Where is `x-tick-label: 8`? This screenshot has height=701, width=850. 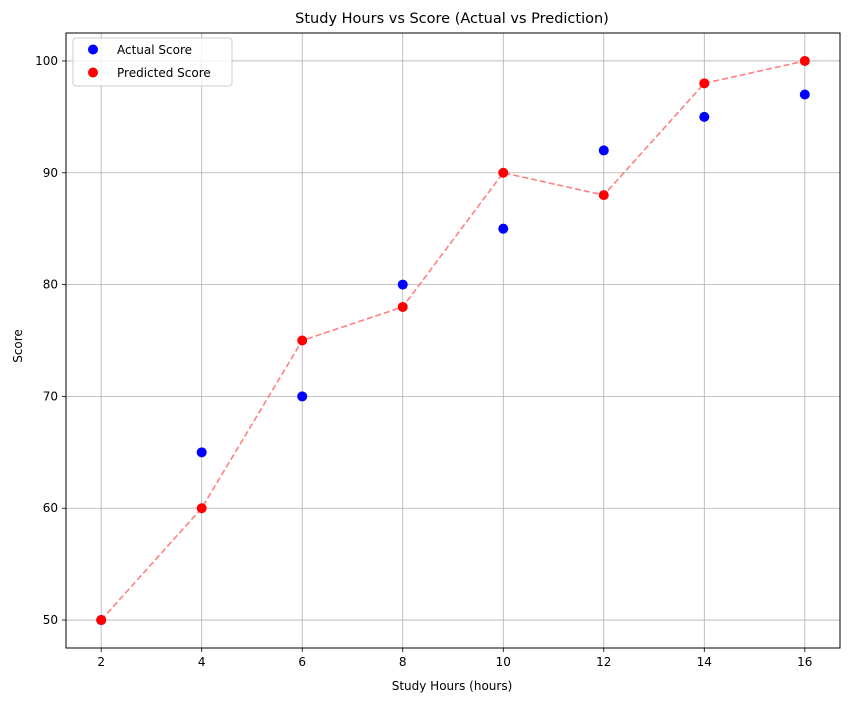
x-tick-label: 8 is located at coordinates (403, 662).